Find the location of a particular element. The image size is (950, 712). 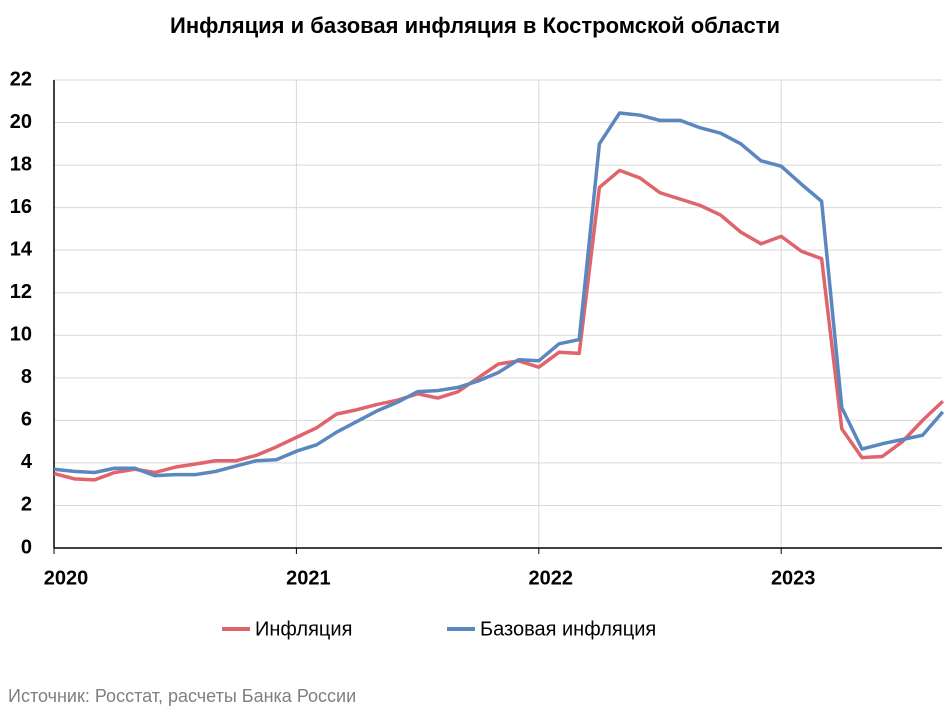

y-tick-label: 16 is located at coordinates (21, 207).